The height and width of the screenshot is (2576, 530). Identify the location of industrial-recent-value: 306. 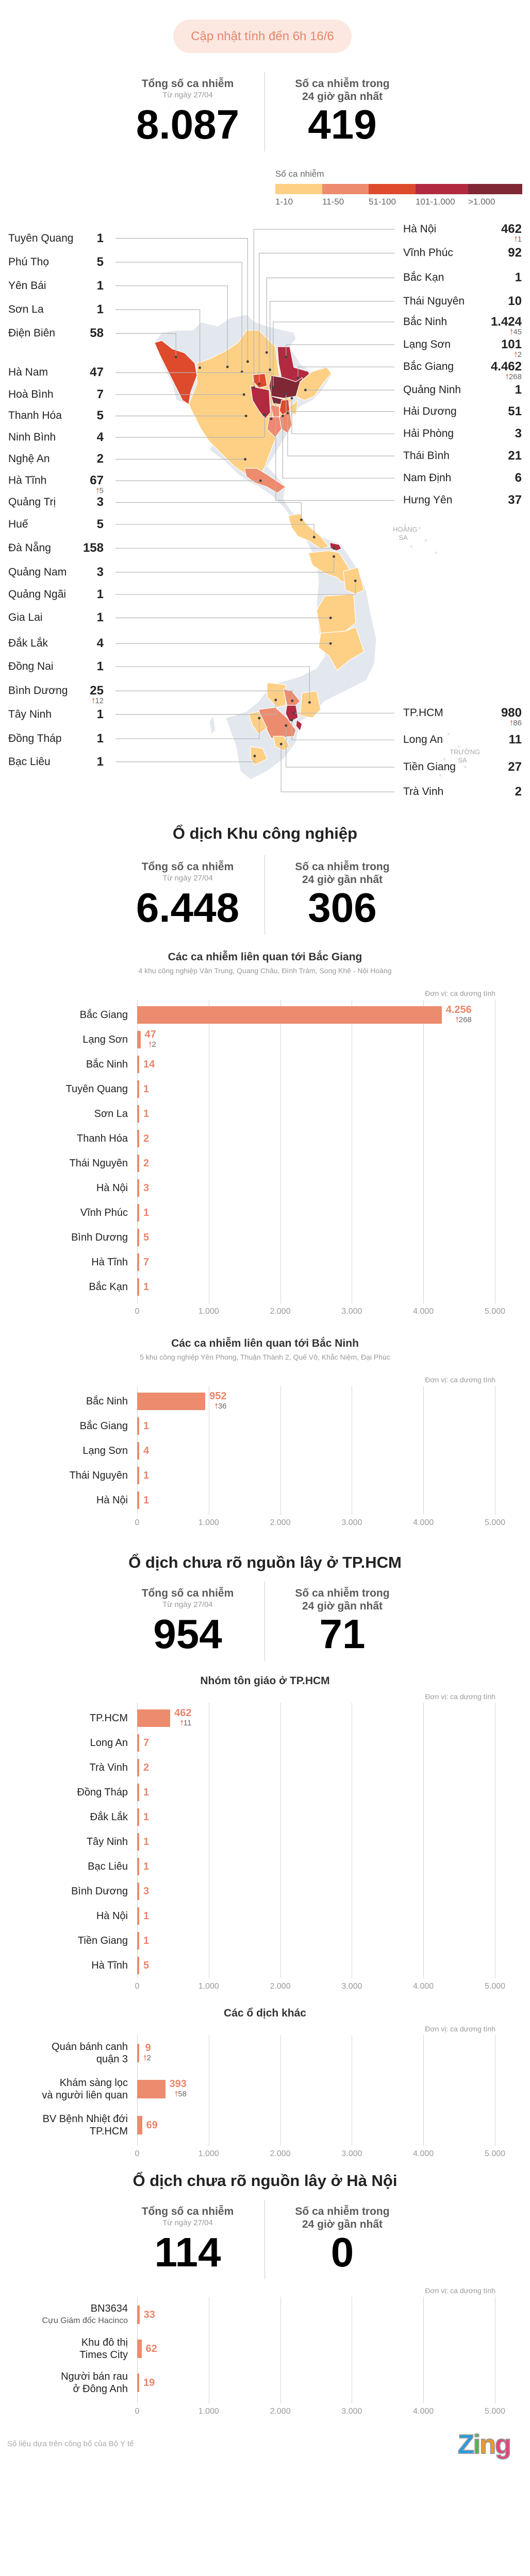
(342, 908).